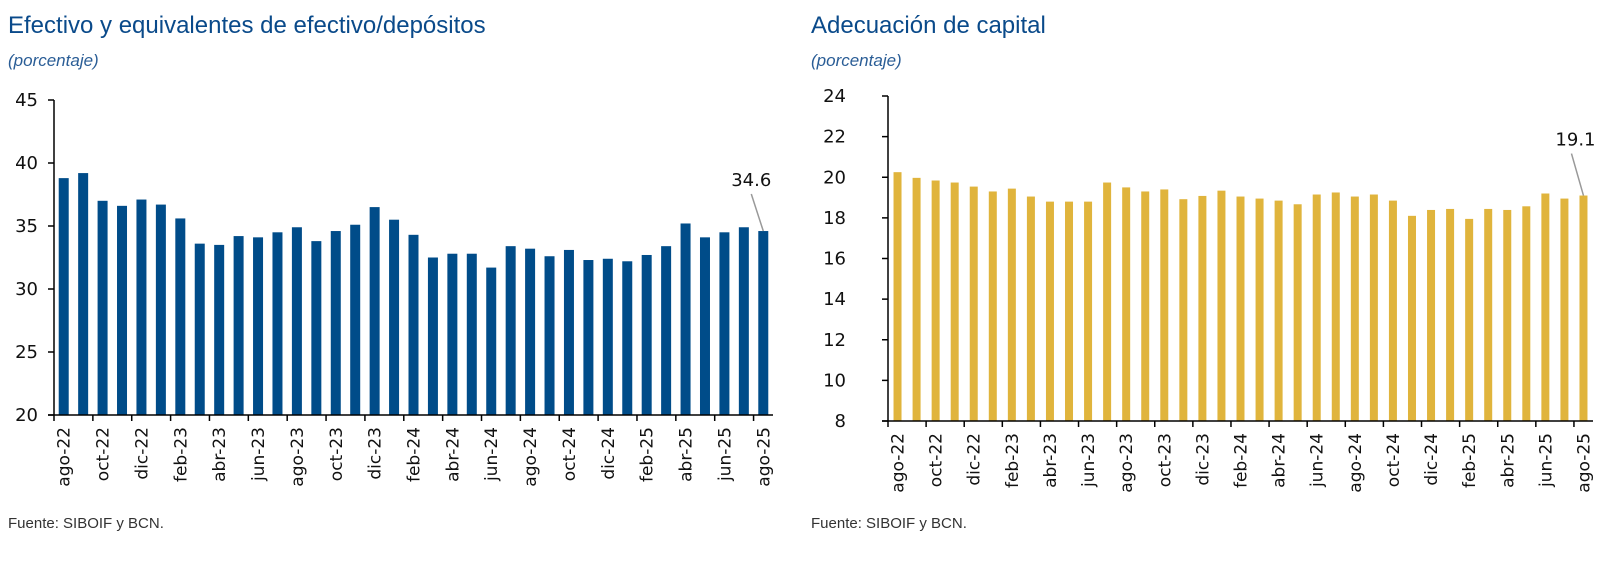  Describe the element at coordinates (975, 459) in the screenshot. I see `x-tick-label: dic-22` at that location.